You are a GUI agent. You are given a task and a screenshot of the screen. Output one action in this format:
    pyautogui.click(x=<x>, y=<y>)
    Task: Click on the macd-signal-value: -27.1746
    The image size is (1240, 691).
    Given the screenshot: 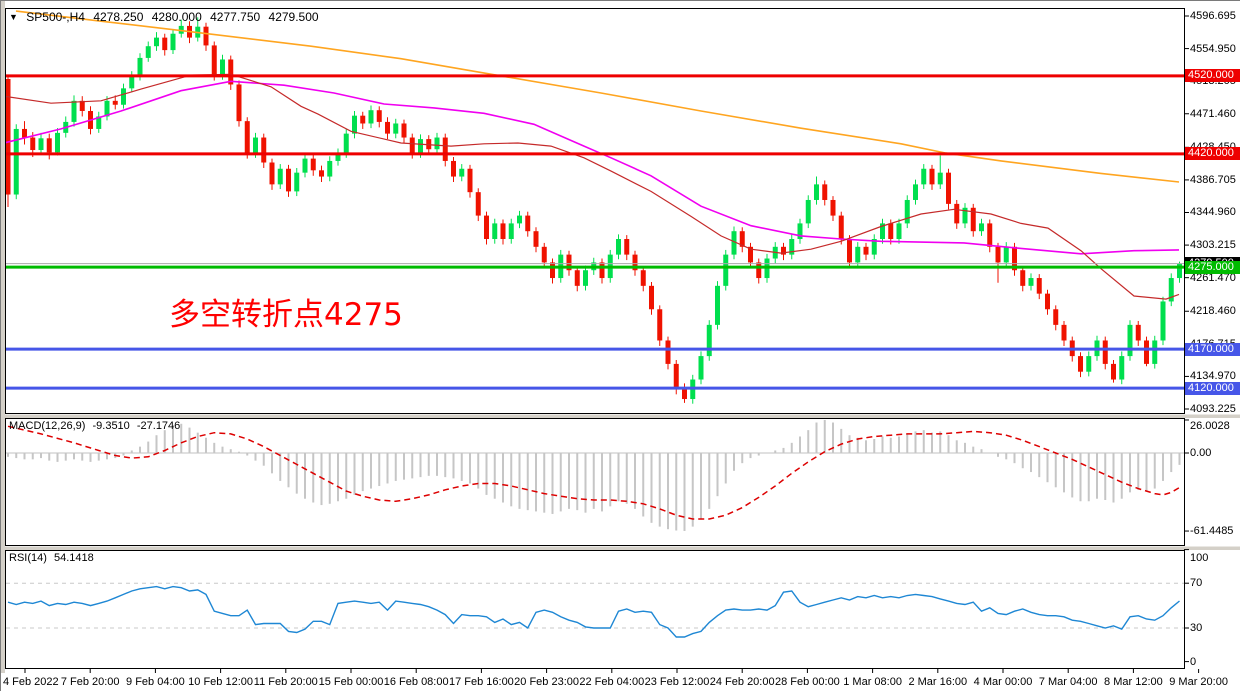 What is the action you would take?
    pyautogui.click(x=158, y=426)
    